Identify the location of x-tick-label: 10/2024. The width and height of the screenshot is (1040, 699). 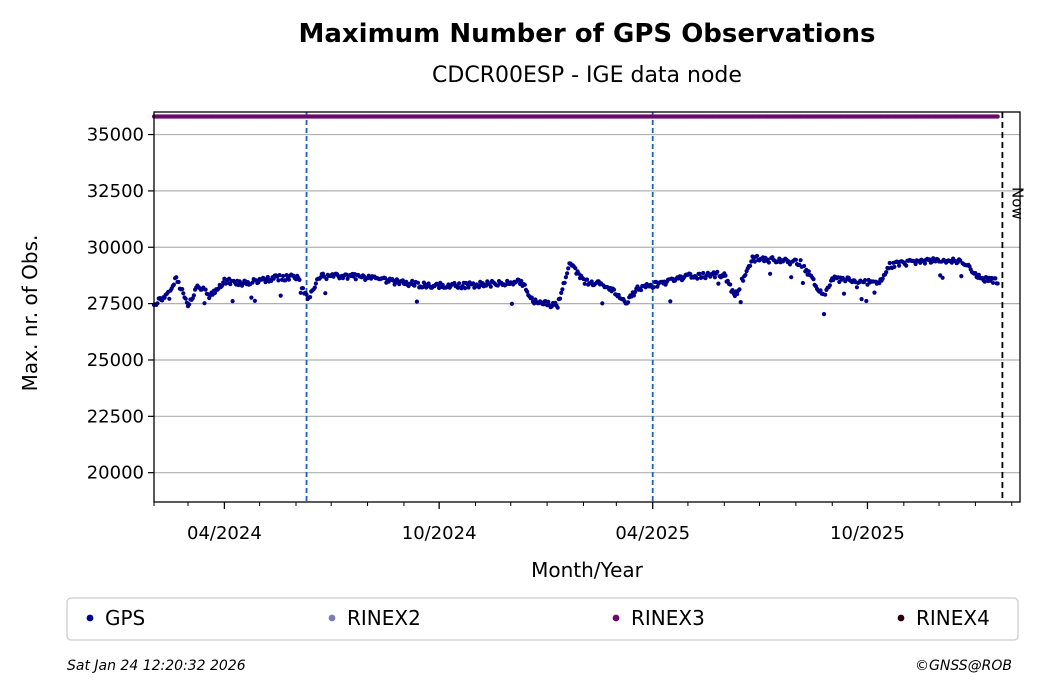
(439, 533).